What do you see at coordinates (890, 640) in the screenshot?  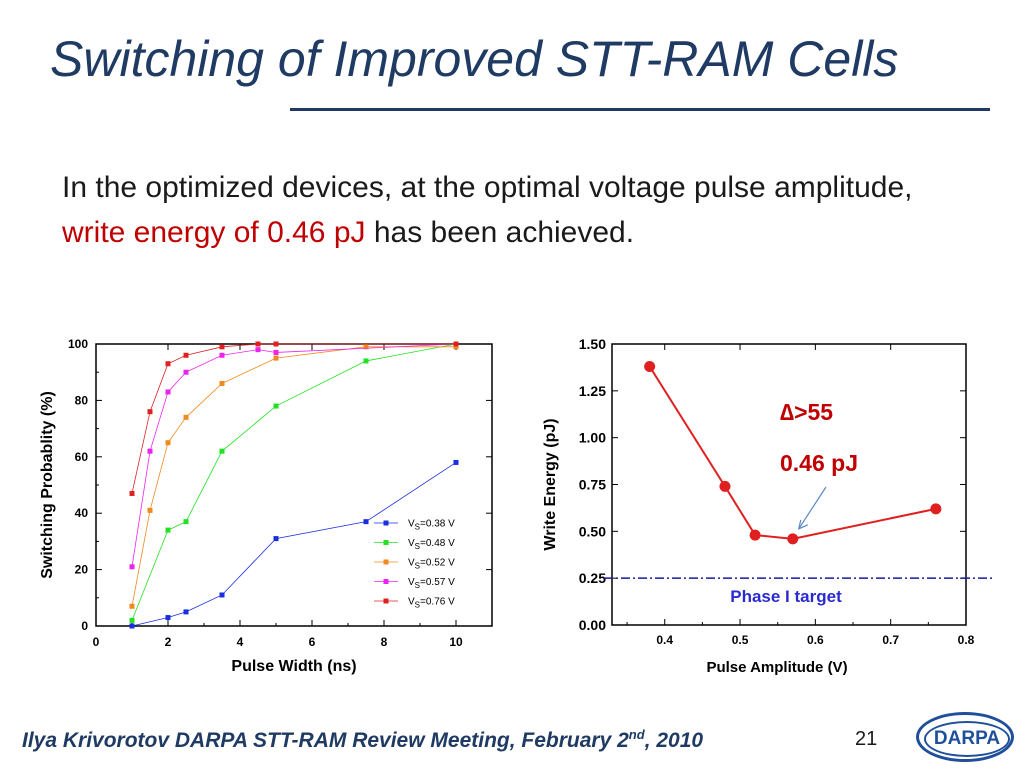 I see `x-tick-label: 0.7` at bounding box center [890, 640].